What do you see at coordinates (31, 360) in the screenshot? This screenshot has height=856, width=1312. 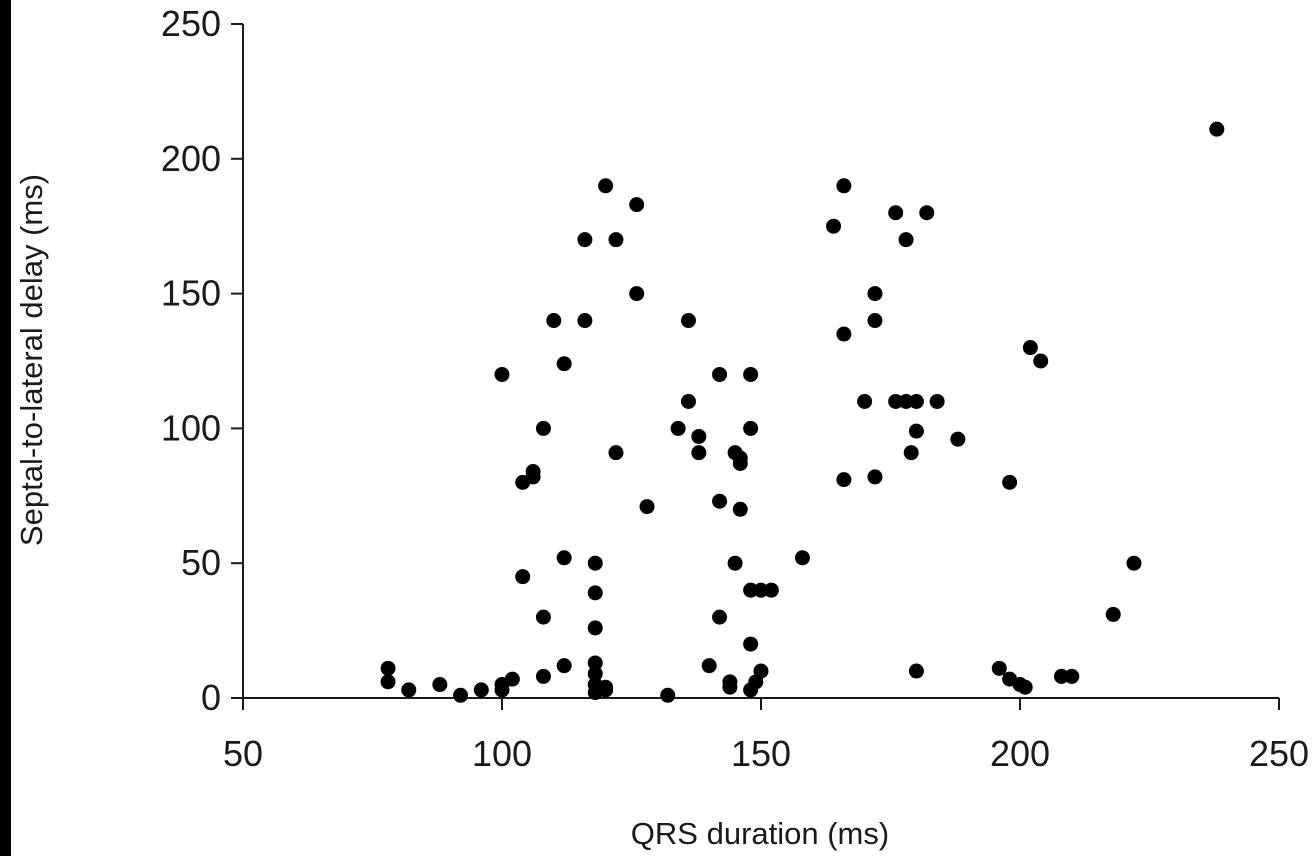 I see `y-axis-title: Septal-to-lateral delay (ms)` at bounding box center [31, 360].